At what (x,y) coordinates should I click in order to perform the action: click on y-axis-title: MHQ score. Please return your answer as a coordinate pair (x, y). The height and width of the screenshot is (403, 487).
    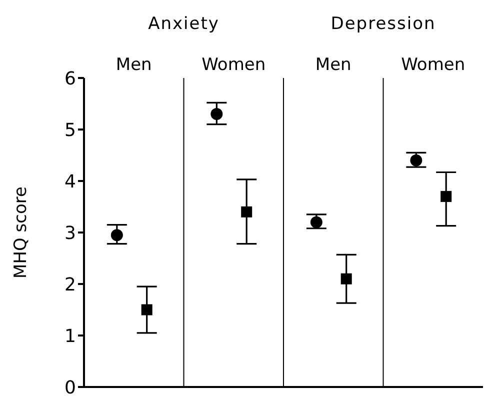
    Looking at the image, I should click on (21, 232).